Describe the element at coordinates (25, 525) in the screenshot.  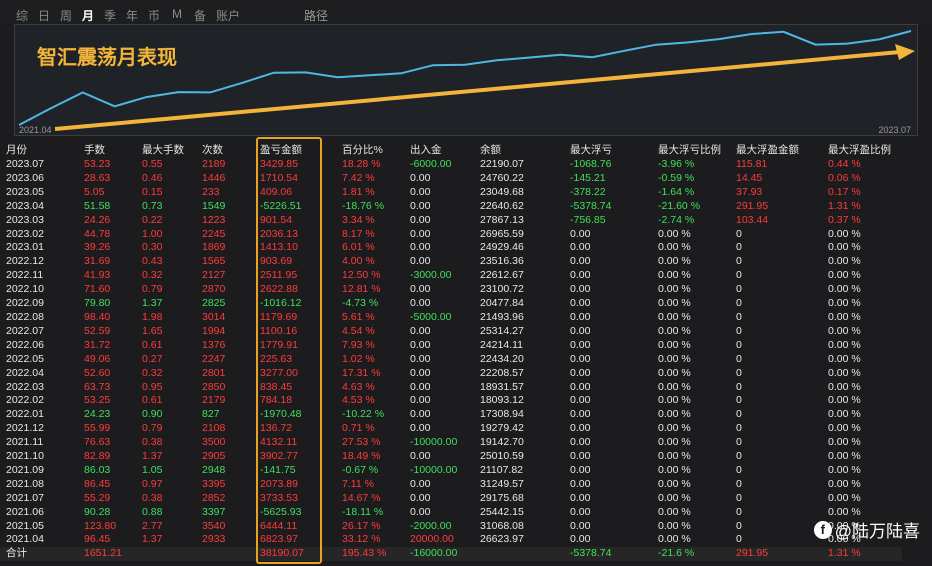
I see `table-cell: 2021.05` at that location.